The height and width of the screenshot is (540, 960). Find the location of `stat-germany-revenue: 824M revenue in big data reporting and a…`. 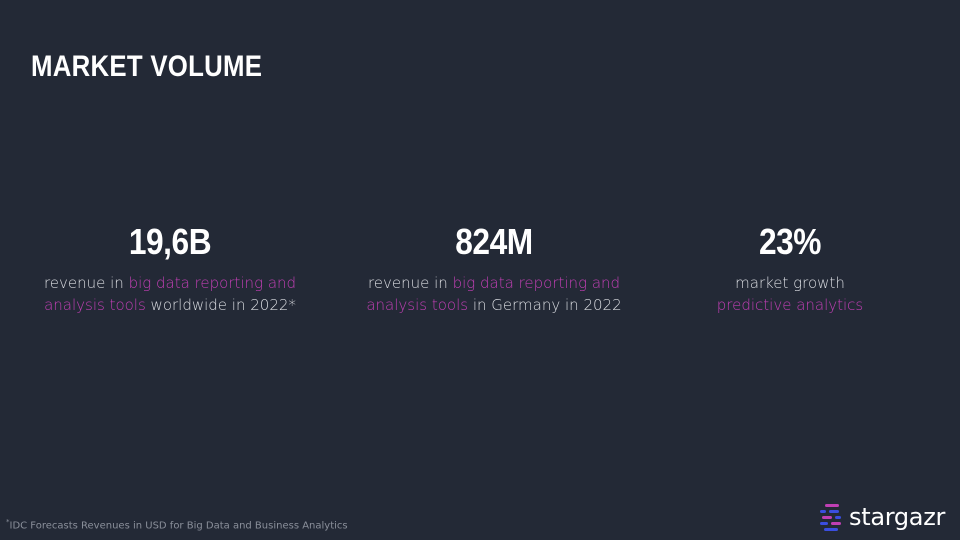

stat-germany-revenue: 824M revenue in big data reporting and a… is located at coordinates (494, 269).